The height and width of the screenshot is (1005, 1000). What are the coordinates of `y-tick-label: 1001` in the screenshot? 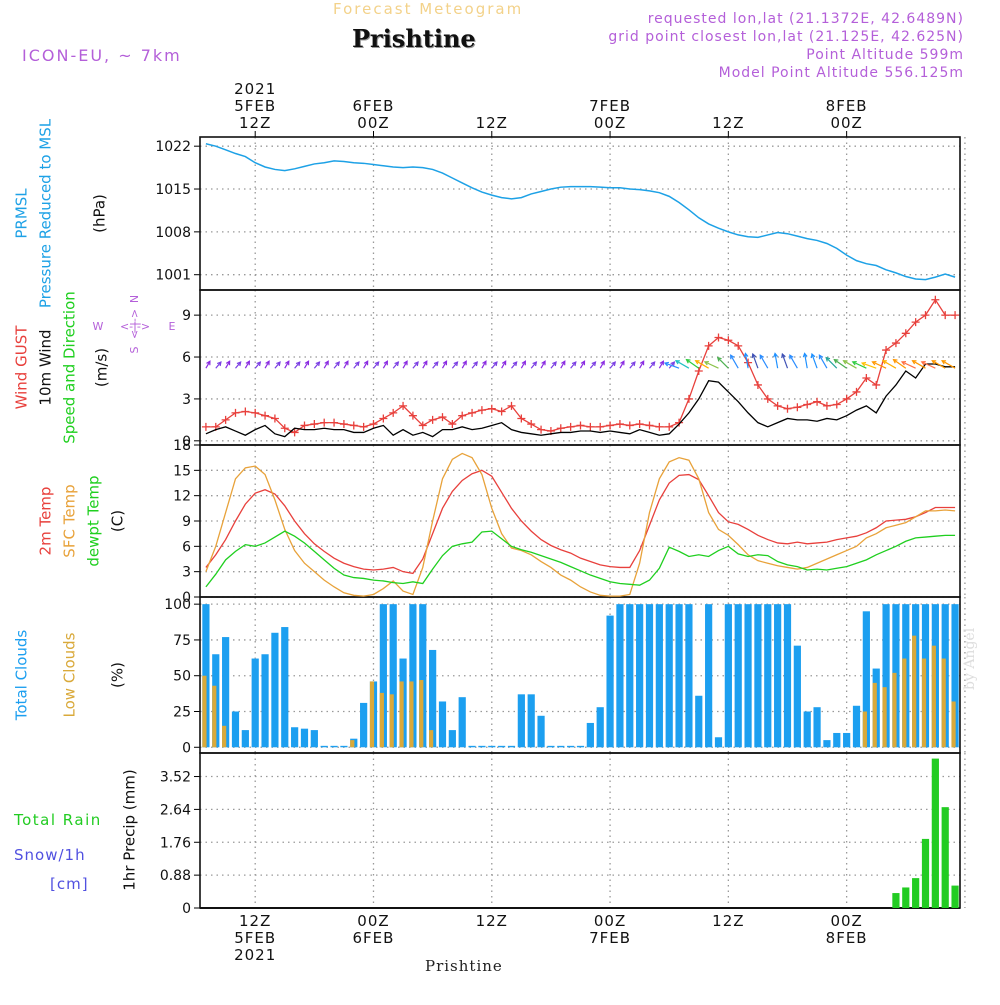 It's located at (173, 276).